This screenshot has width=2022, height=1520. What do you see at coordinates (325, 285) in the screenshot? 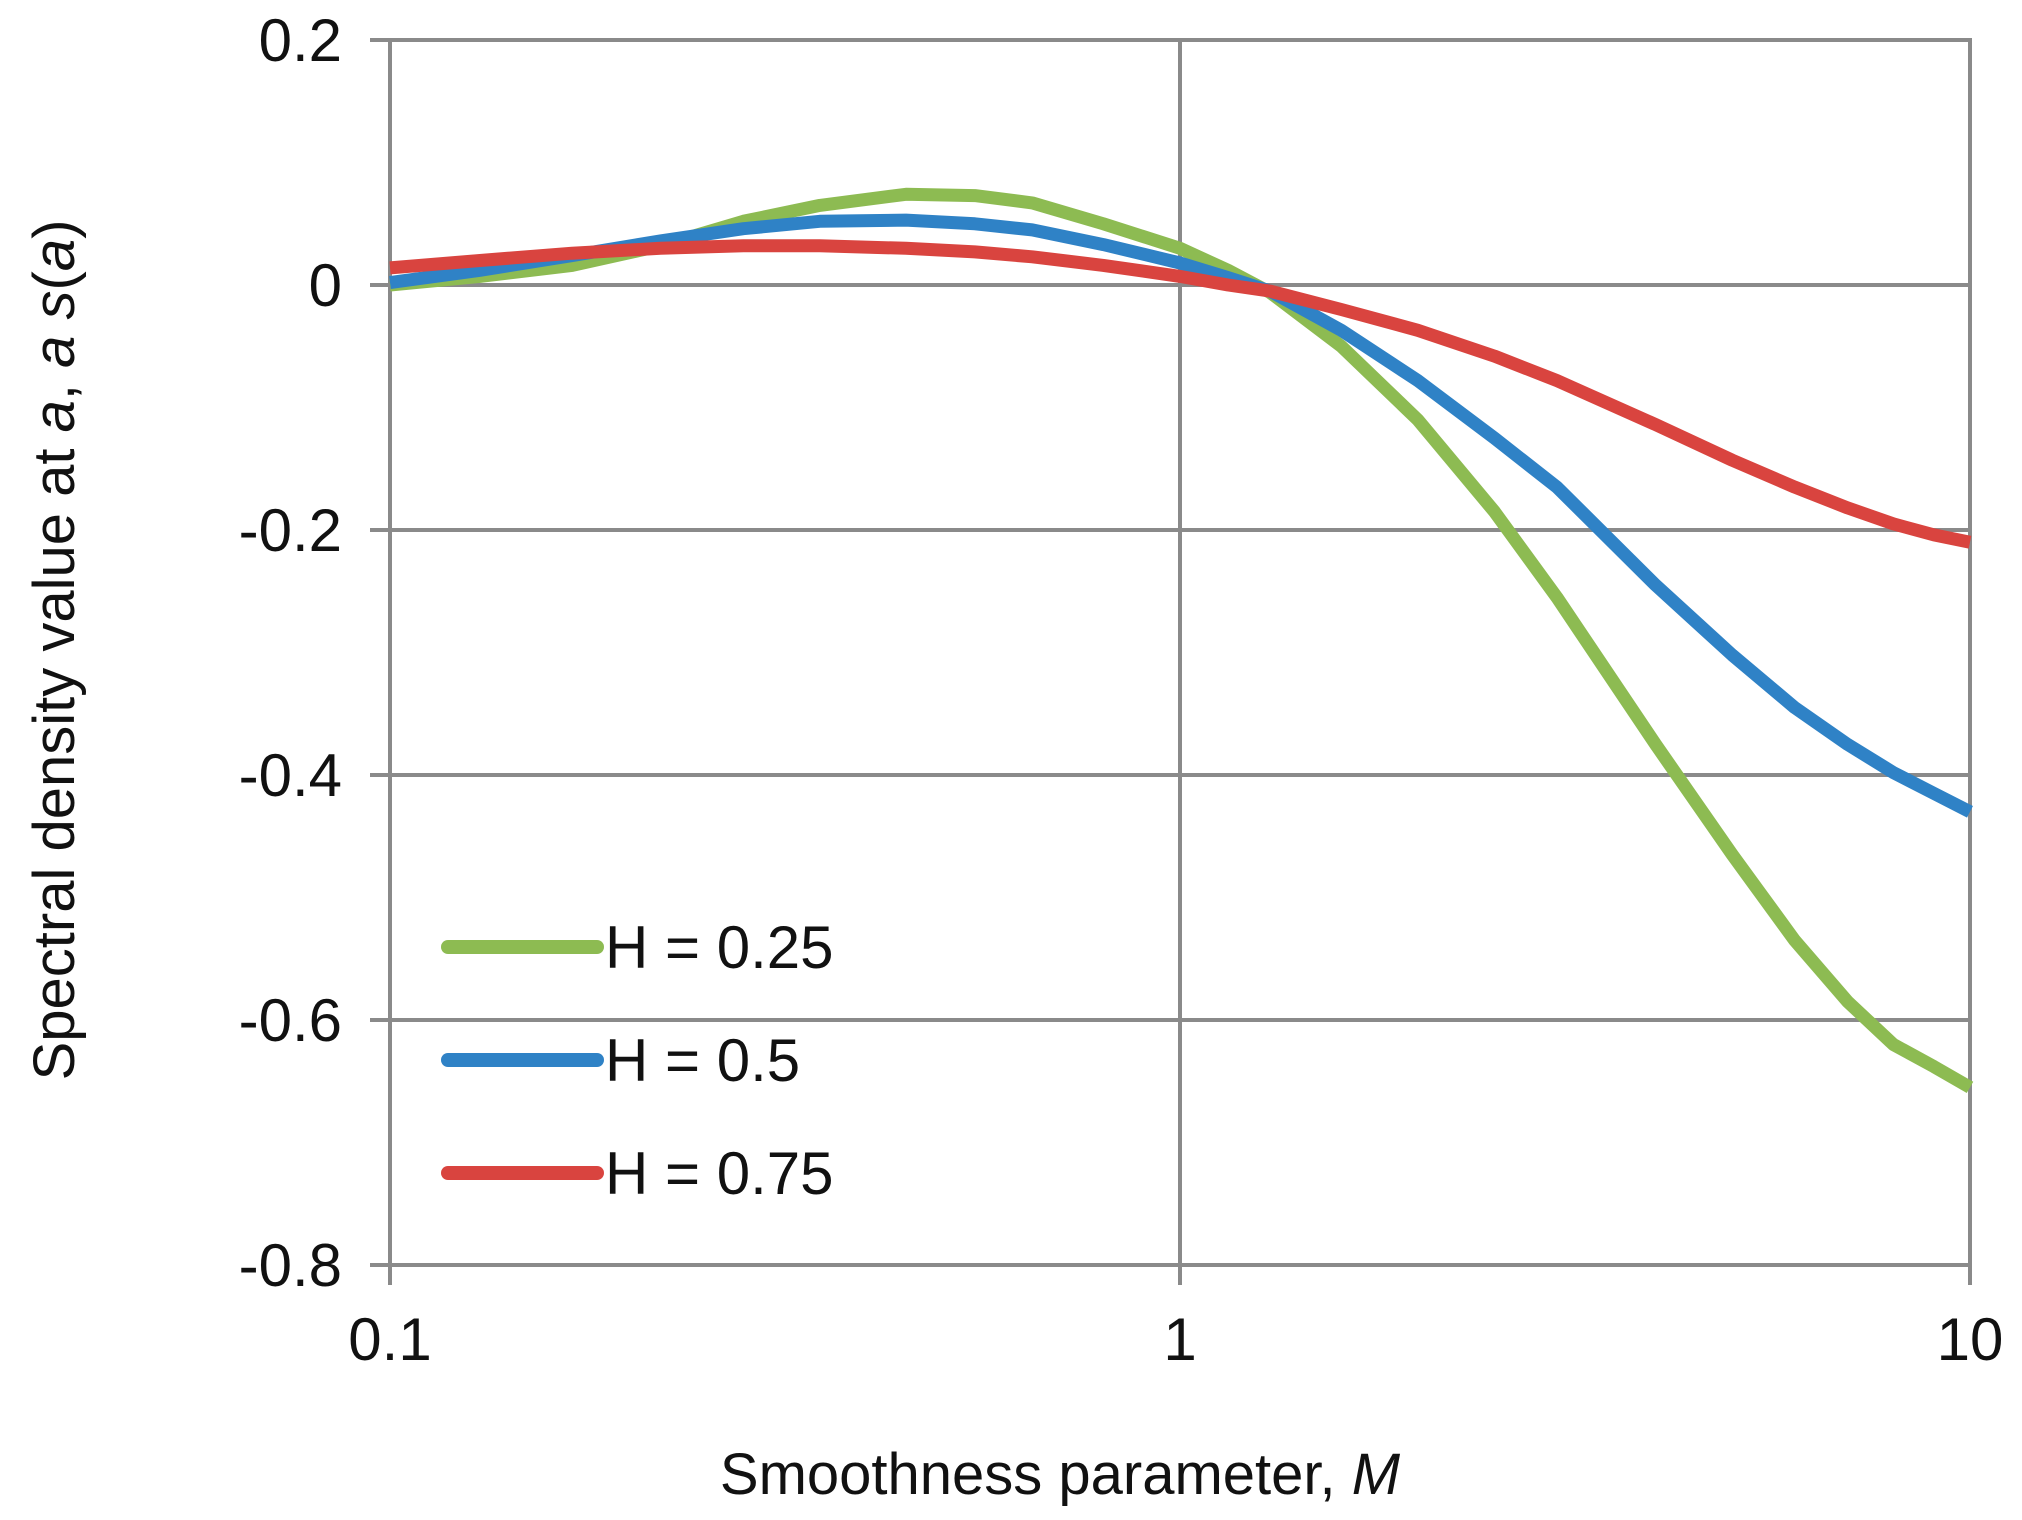
I see `y-tick-label: 0` at bounding box center [325, 285].